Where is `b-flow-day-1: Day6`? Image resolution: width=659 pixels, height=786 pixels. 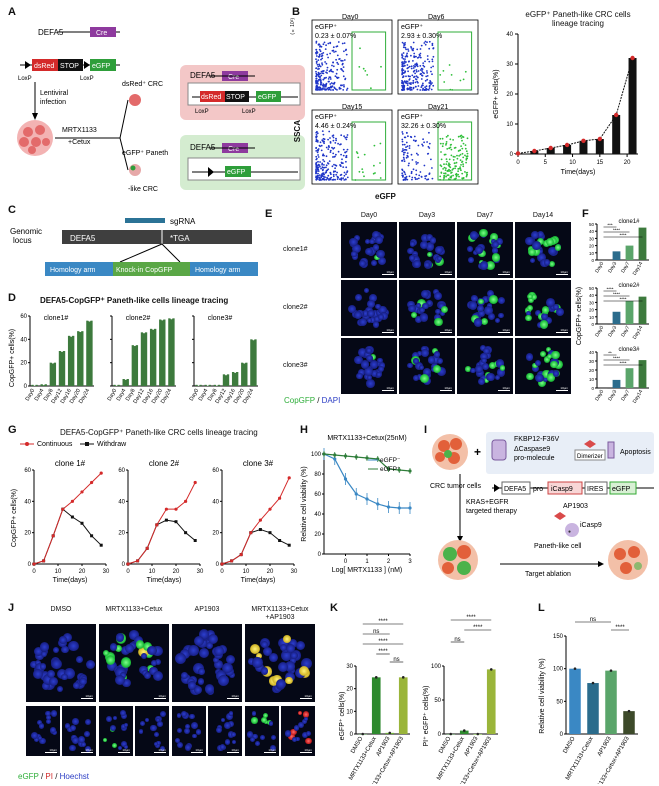
b-flow-day-1: Day6 is located at coordinates (436, 17).